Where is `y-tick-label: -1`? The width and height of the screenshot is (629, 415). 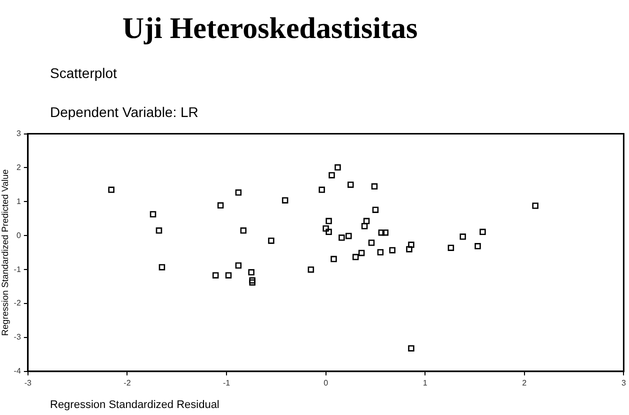
y-tick-label: -1 is located at coordinates (18, 269).